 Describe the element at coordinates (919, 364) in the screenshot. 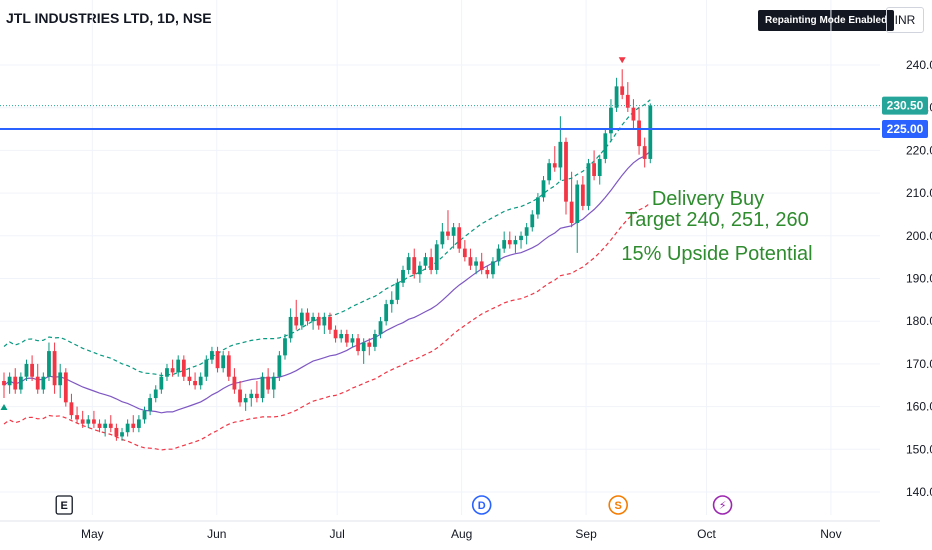

I see `y-tick-label: 170.00` at that location.